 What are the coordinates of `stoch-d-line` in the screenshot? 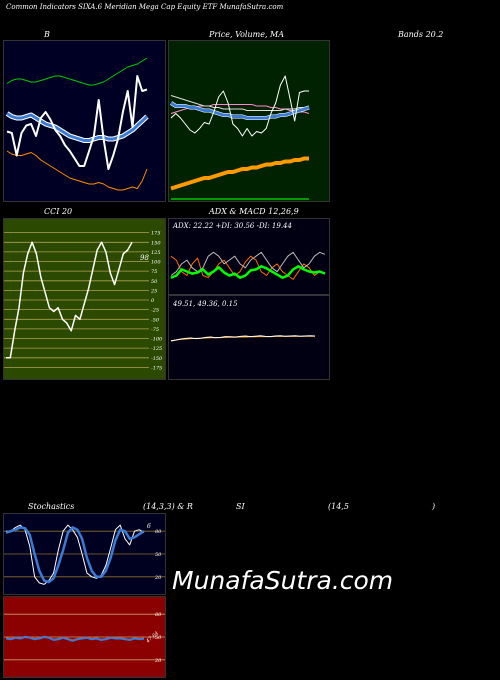 It's located at (75, 555).